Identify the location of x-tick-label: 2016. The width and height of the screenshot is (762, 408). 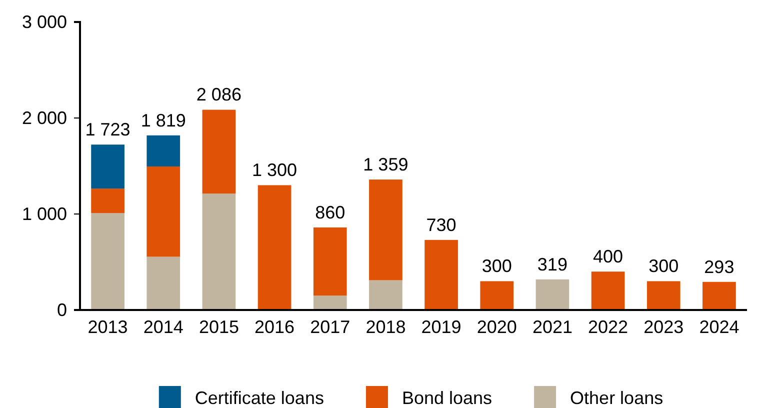
(274, 326).